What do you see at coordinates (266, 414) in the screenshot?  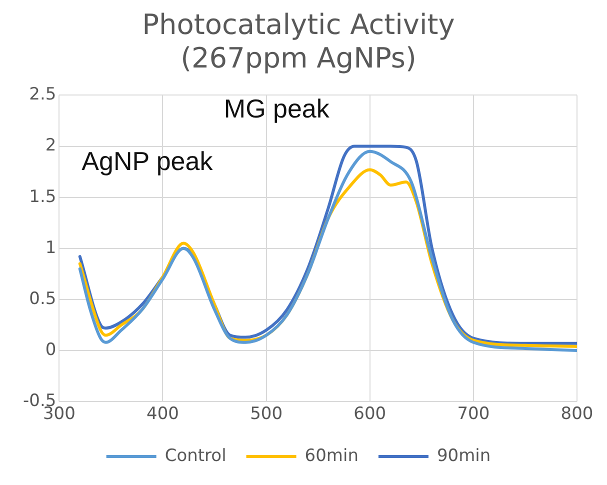 I see `x-tick-label: 500` at bounding box center [266, 414].